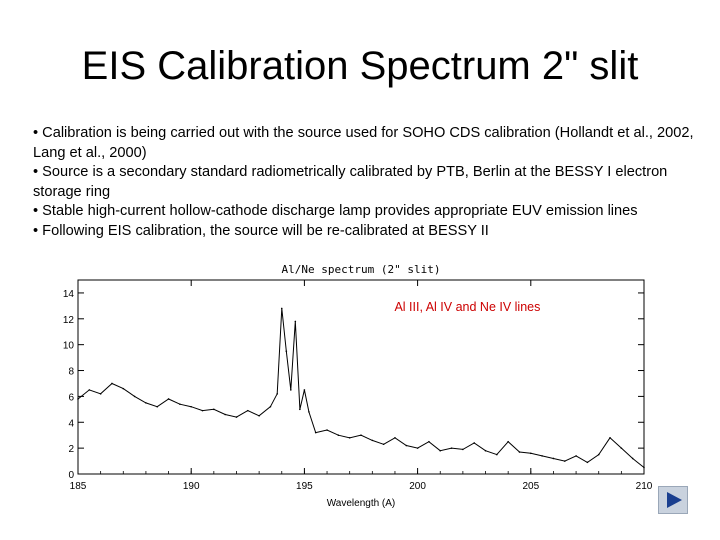 Image resolution: width=720 pixels, height=540 pixels. I want to click on chart-title: Al/Ne spectrum (2" slit), so click(361, 269).